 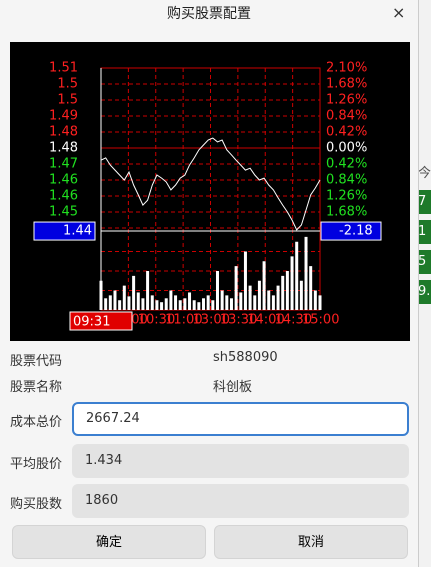 I want to click on input-label: 购买股数, so click(x=36, y=504).